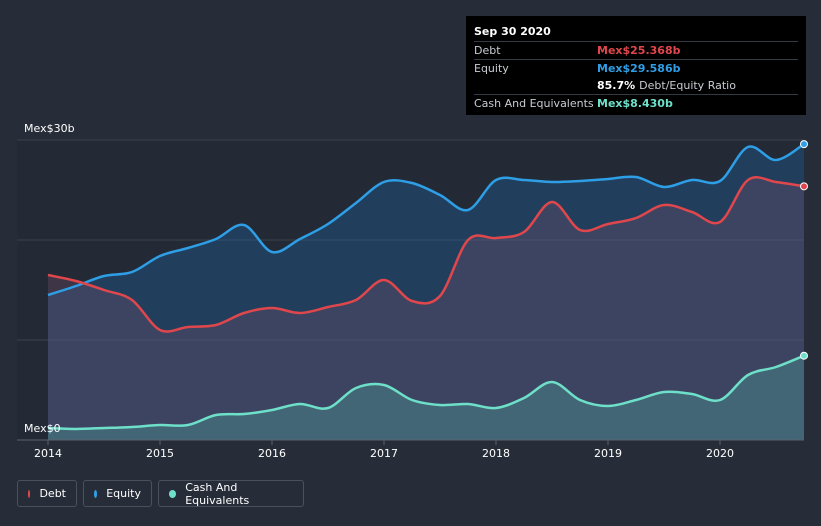  I want to click on y-tick-label-zero: Mex$0, so click(42, 428).